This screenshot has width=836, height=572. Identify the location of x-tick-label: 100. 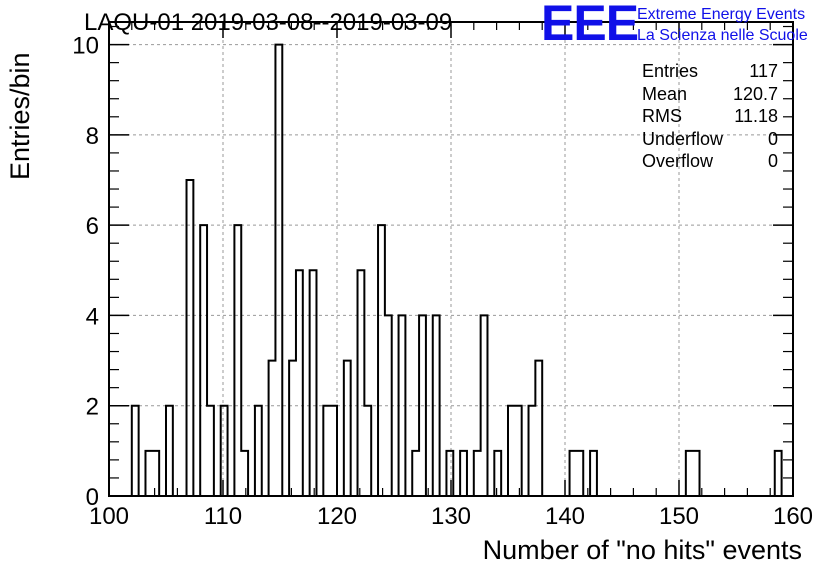
(109, 516).